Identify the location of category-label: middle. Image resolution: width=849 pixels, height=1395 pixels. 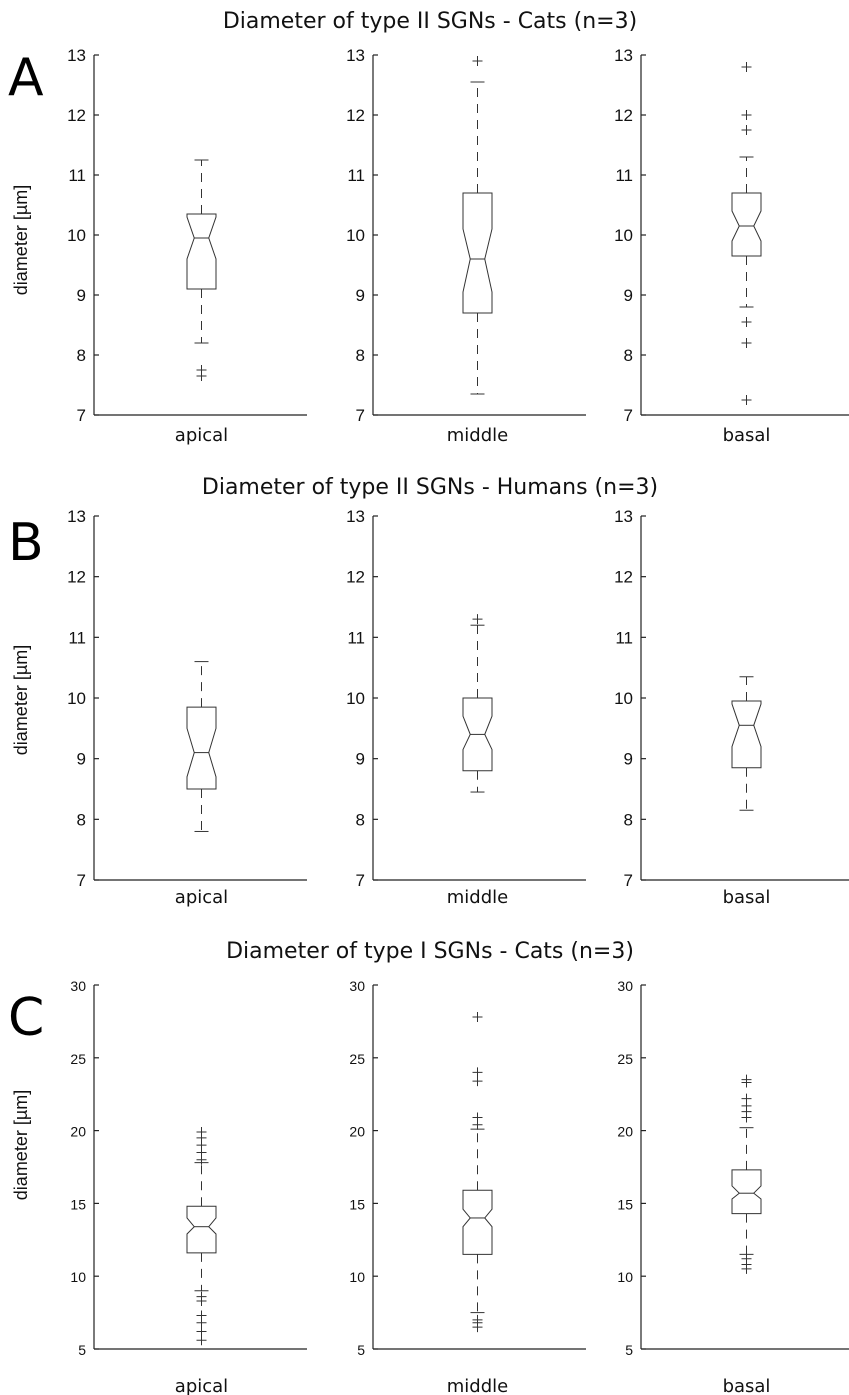
(477, 897).